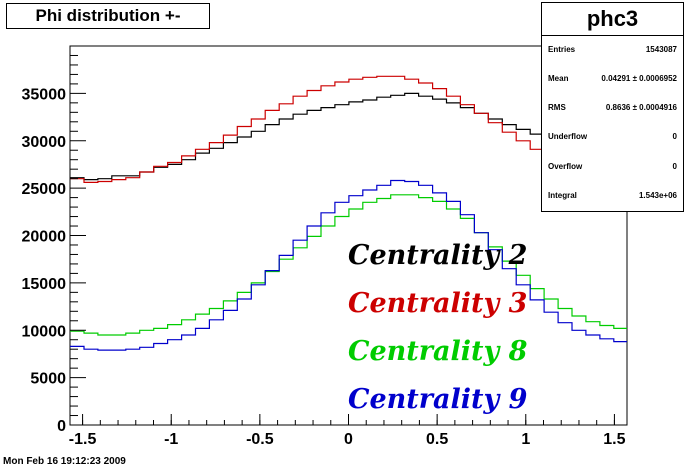  Describe the element at coordinates (44, 142) in the screenshot. I see `y-tick-label: 30000` at that location.